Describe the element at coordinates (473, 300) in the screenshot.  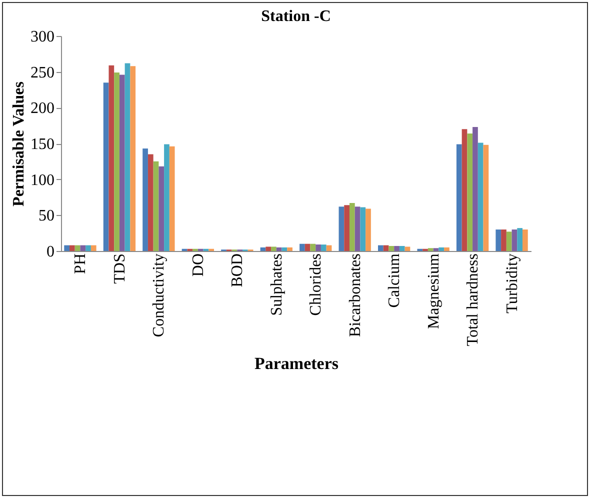
I see `x-tick-label: Total hardness` at that location.